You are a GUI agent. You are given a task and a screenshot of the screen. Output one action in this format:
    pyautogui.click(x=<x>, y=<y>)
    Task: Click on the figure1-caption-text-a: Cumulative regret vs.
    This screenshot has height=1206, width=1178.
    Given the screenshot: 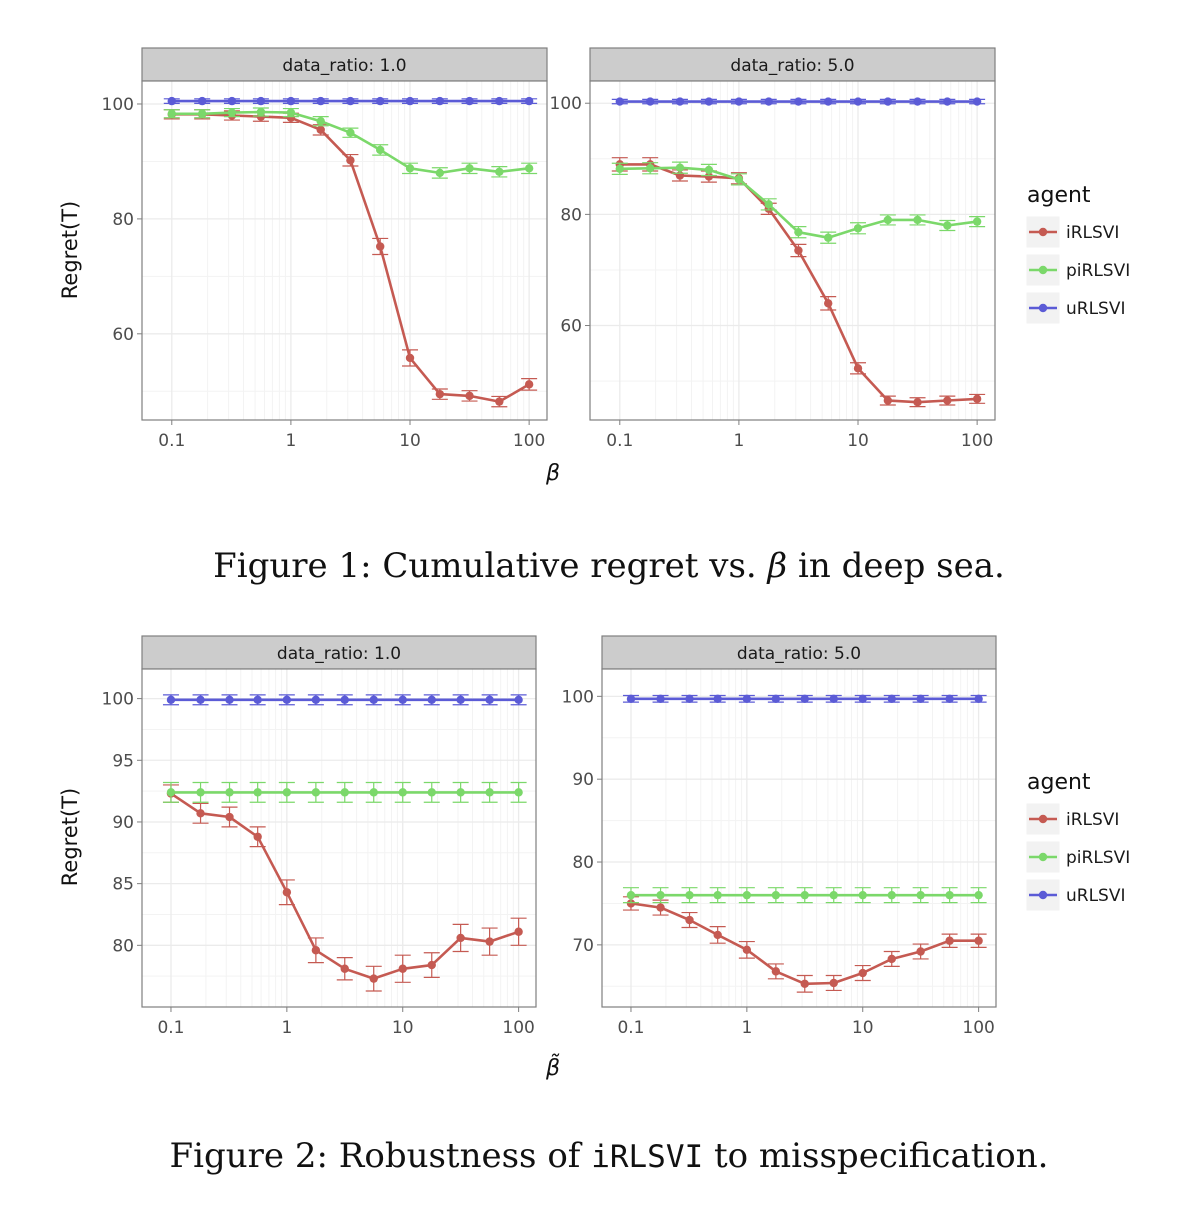 What is the action you would take?
    pyautogui.click(x=569, y=566)
    